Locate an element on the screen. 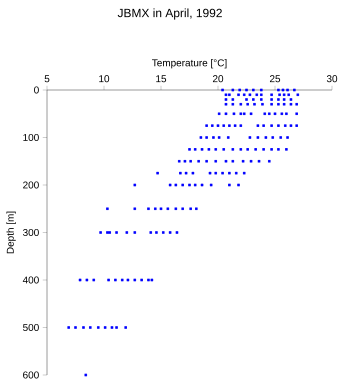 Image resolution: width=341 pixels, height=384 pixels. y-tick-label: 400 is located at coordinates (30, 280).